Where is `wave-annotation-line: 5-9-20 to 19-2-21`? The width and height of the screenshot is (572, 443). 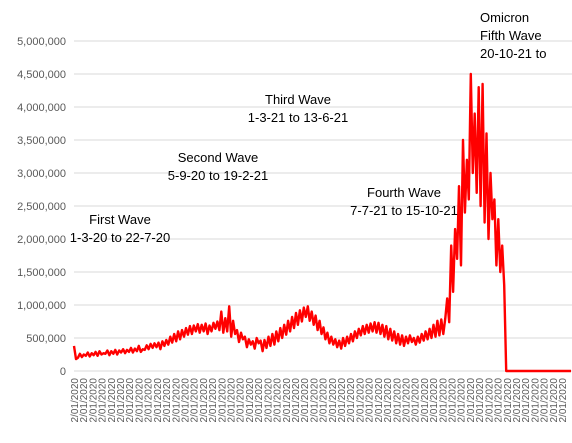
wave-annotation-line: 5-9-20 to 19-2-21 is located at coordinates (218, 175).